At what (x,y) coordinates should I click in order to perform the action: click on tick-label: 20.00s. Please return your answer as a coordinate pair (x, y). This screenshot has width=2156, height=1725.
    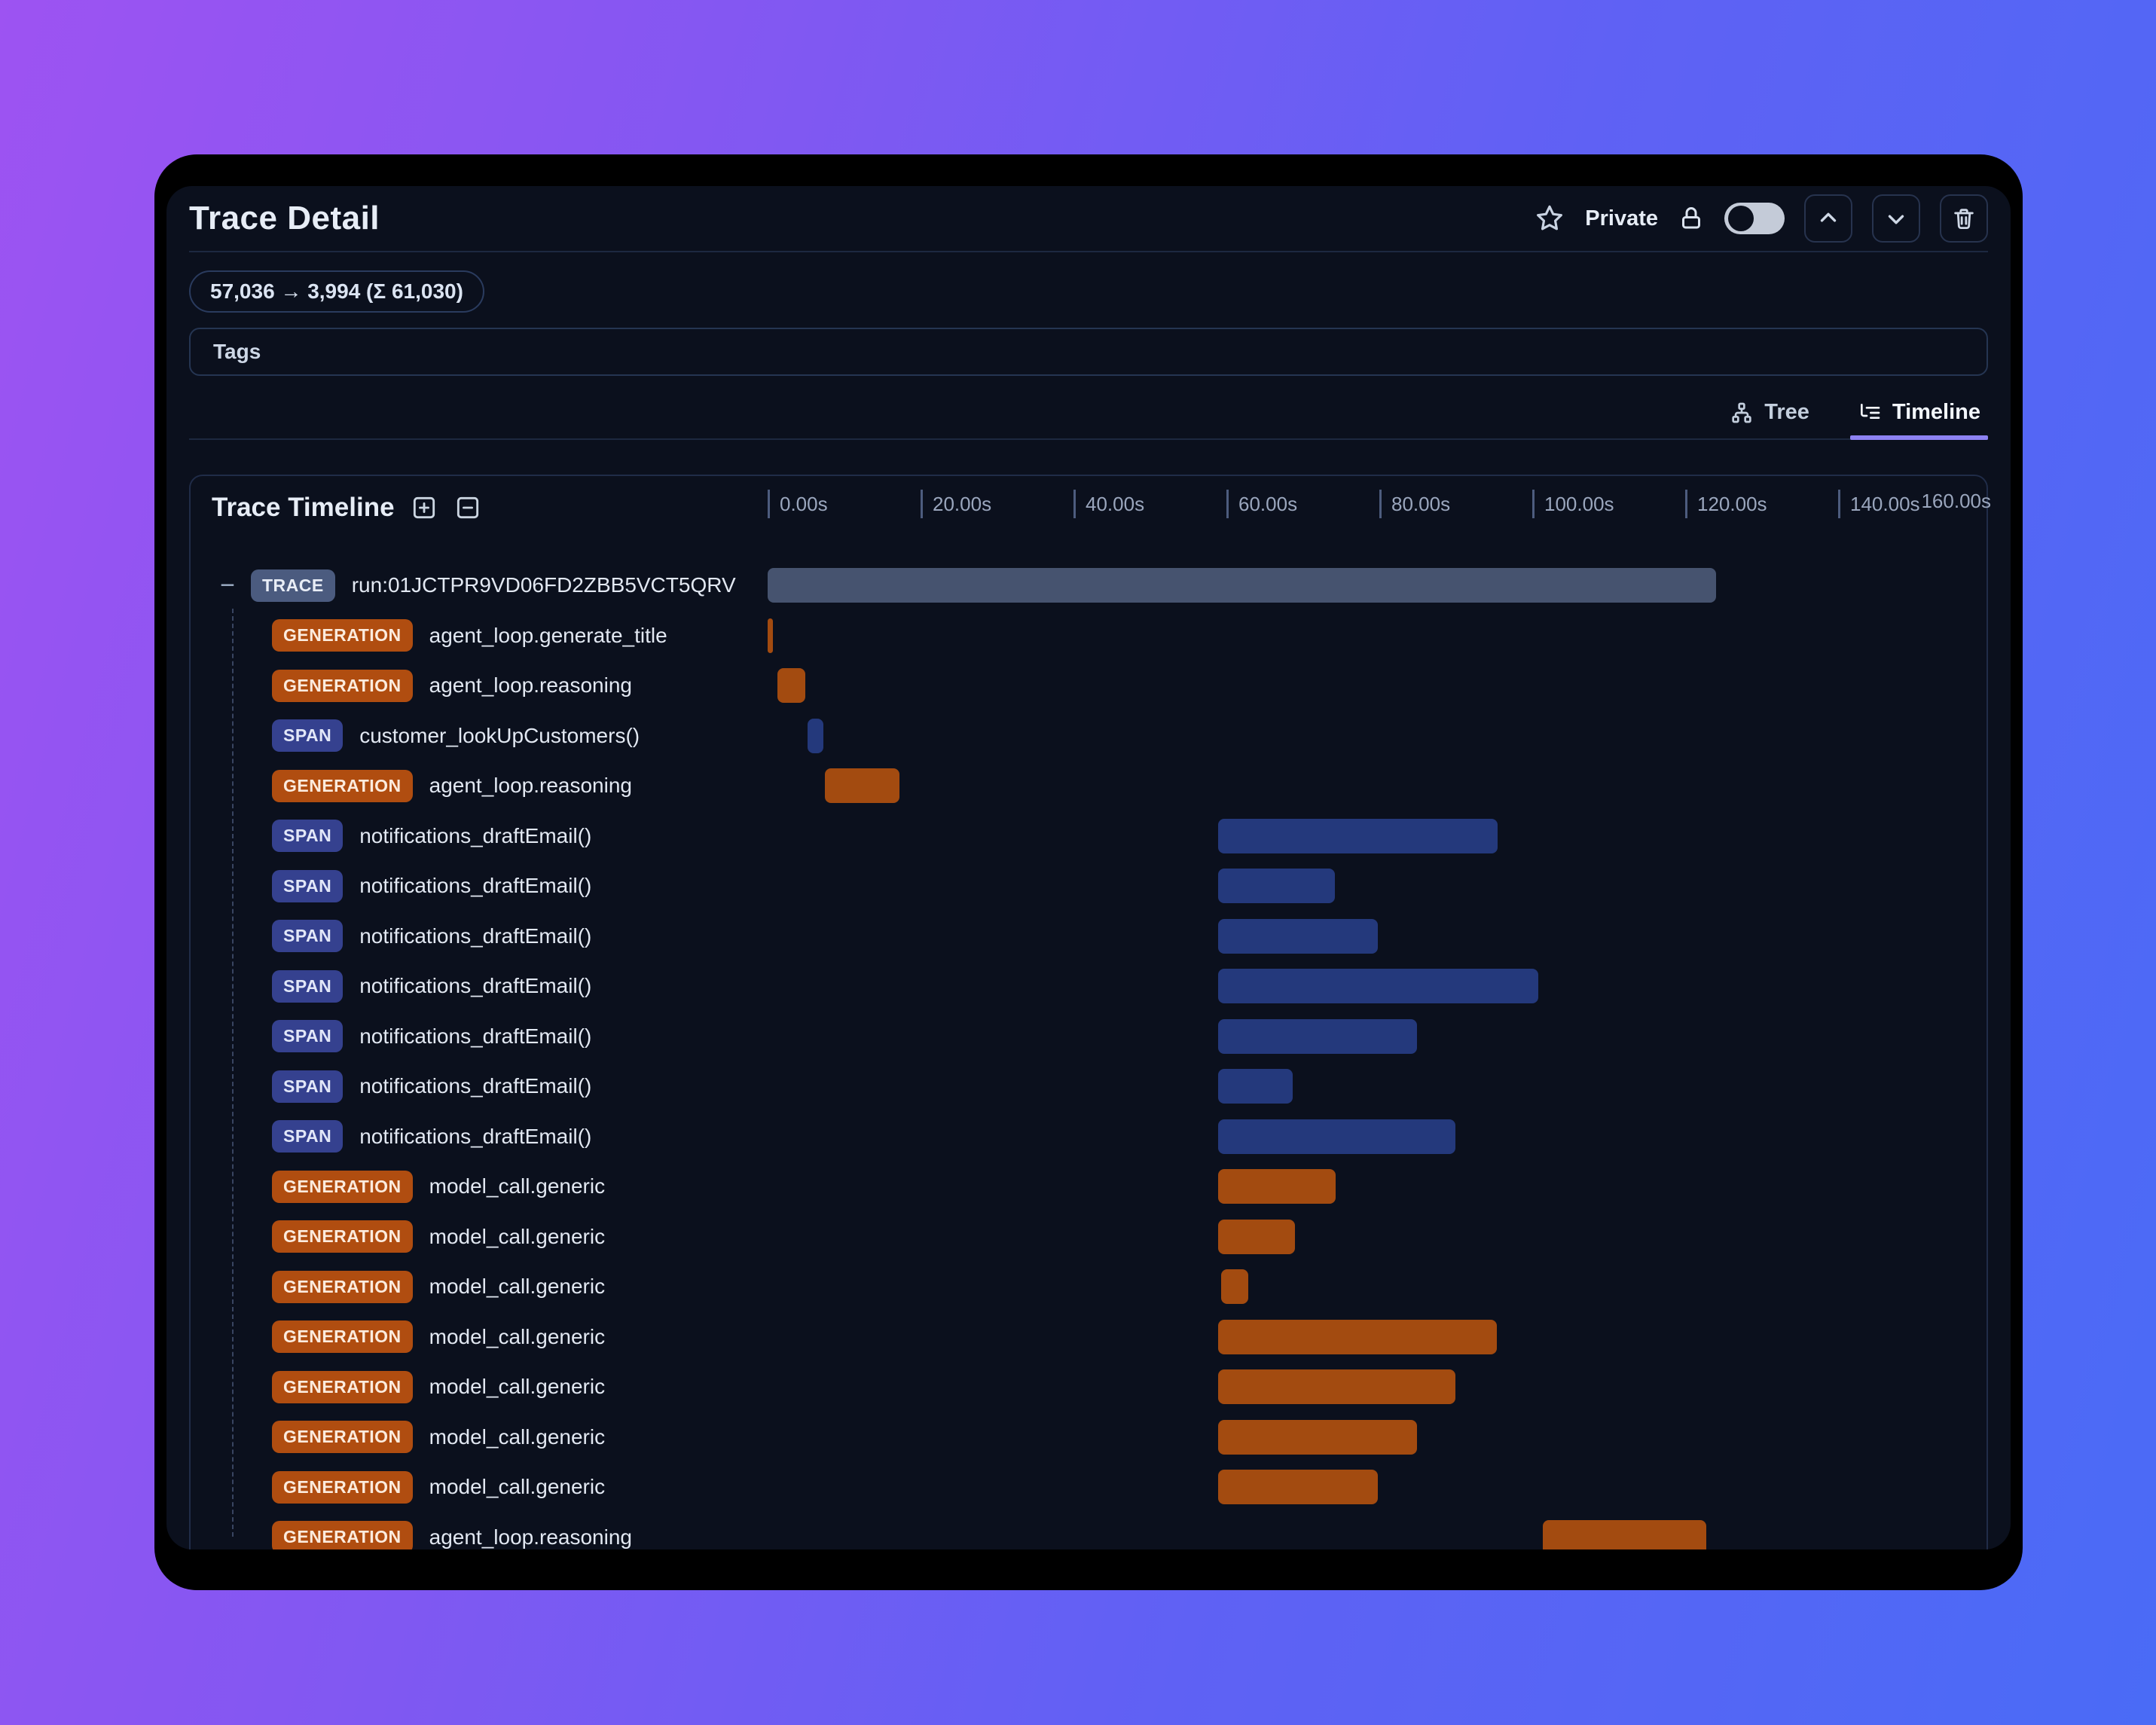
    Looking at the image, I should click on (962, 504).